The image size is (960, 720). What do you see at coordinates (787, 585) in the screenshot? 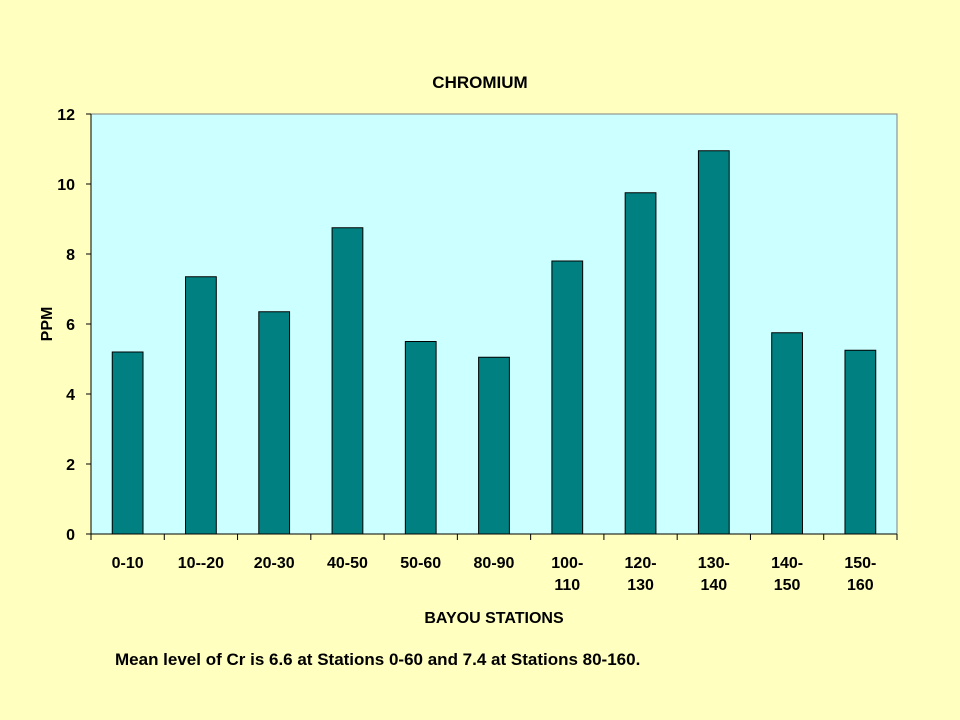
I see `x-tick-label: 150` at bounding box center [787, 585].